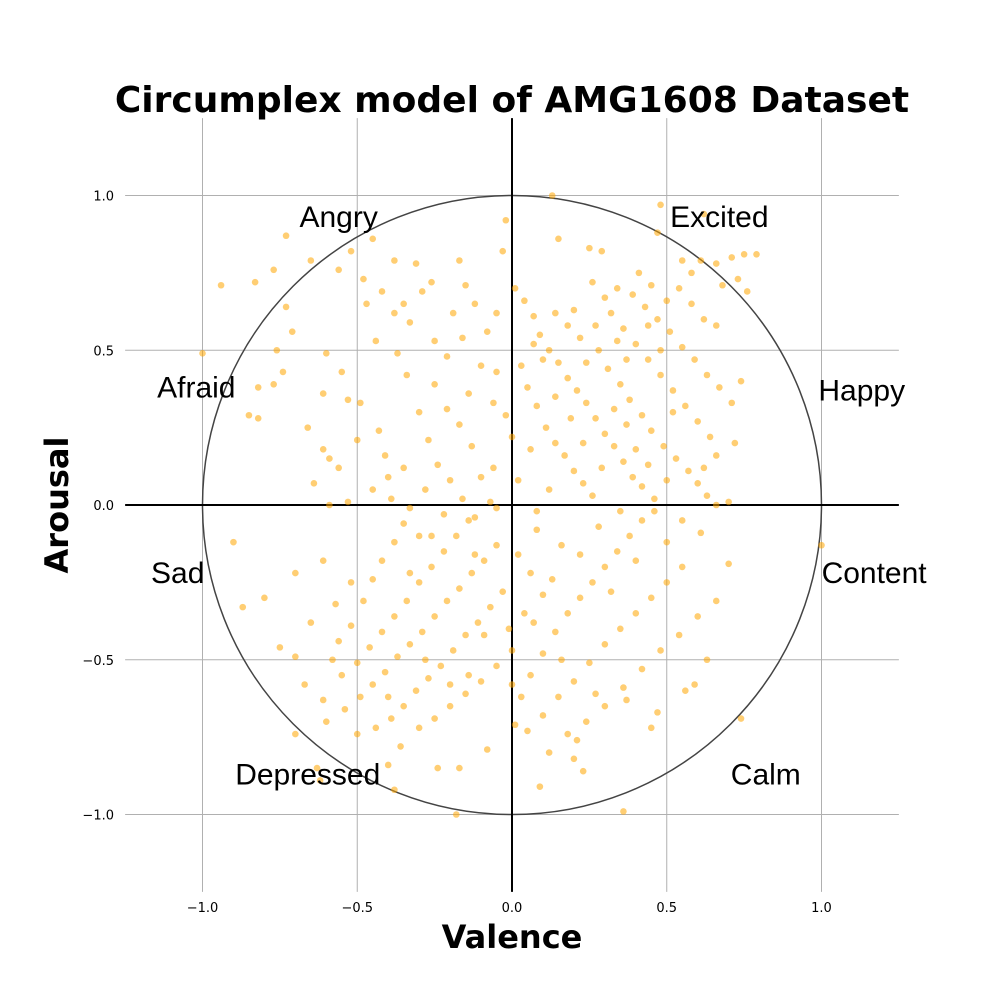 Image resolution: width=1000 pixels, height=1000 pixels. I want to click on emotion-label-content: Content, so click(875, 573).